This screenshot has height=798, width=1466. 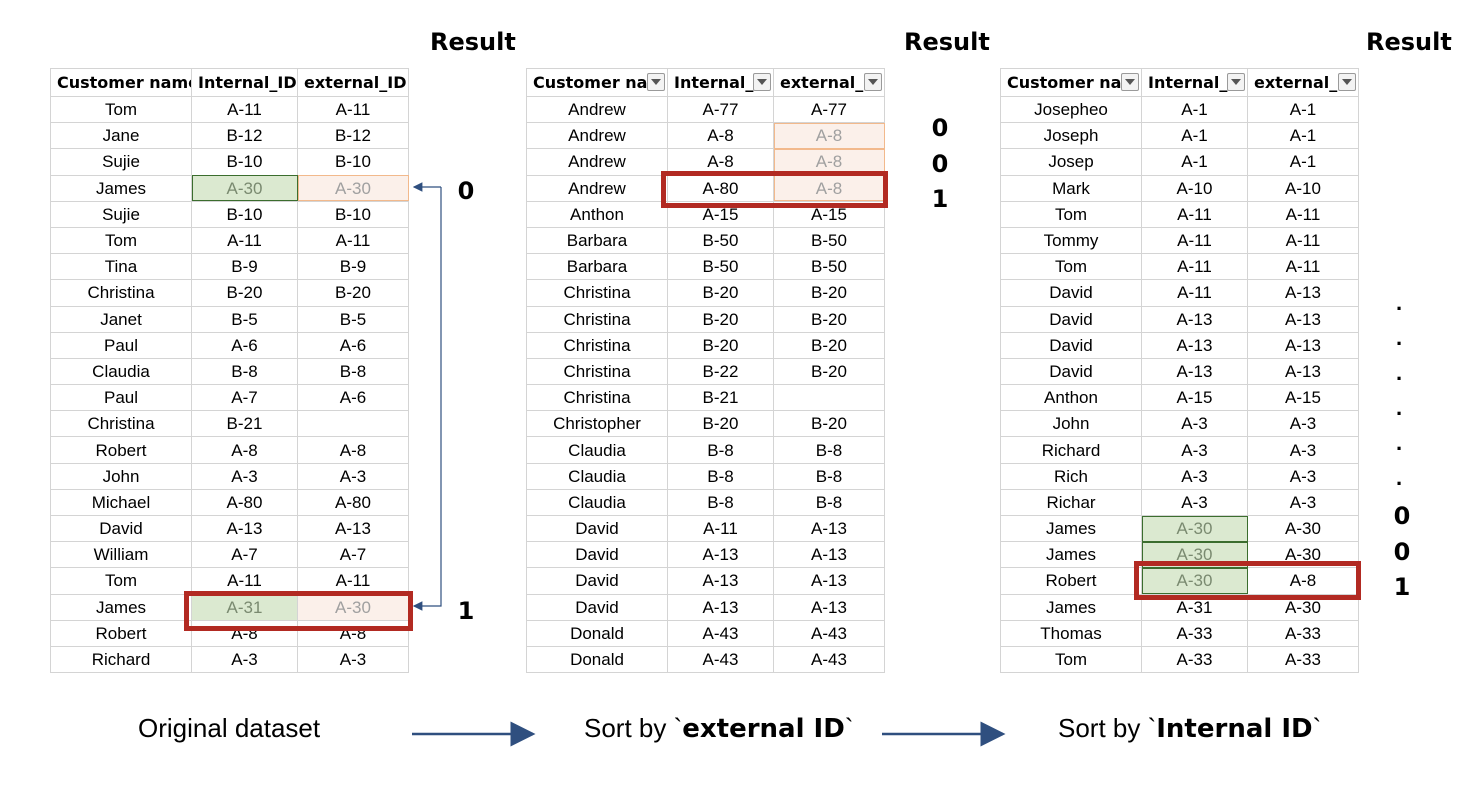 What do you see at coordinates (597, 633) in the screenshot?
I see `customer-name-cell: Donald` at bounding box center [597, 633].